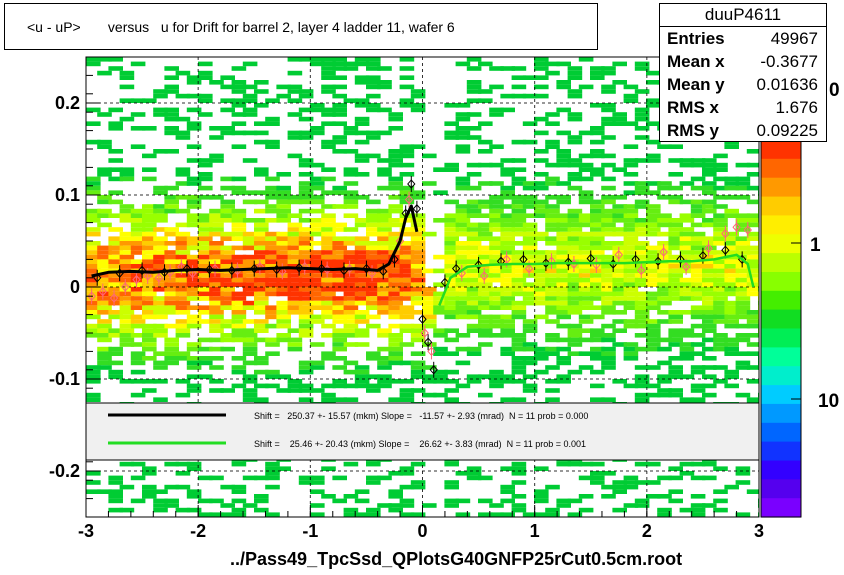 The width and height of the screenshot is (844, 575). What do you see at coordinates (535, 531) in the screenshot?
I see `x-tick-label: 1` at bounding box center [535, 531].